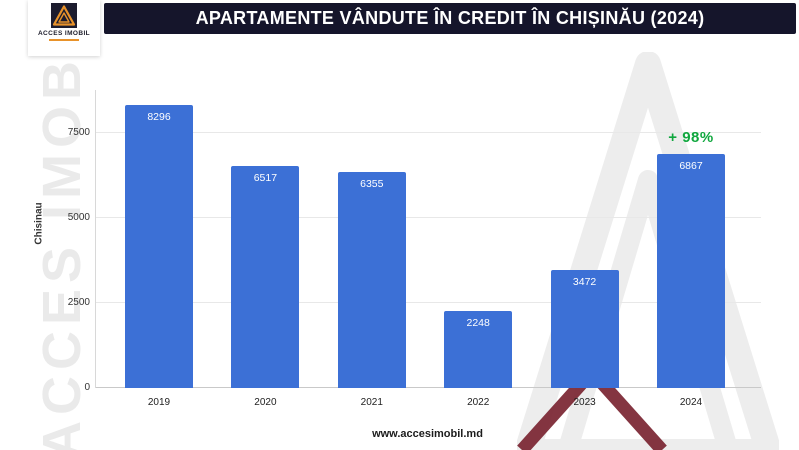 The image size is (799, 450). I want to click on bar-2022: 2248, so click(478, 349).